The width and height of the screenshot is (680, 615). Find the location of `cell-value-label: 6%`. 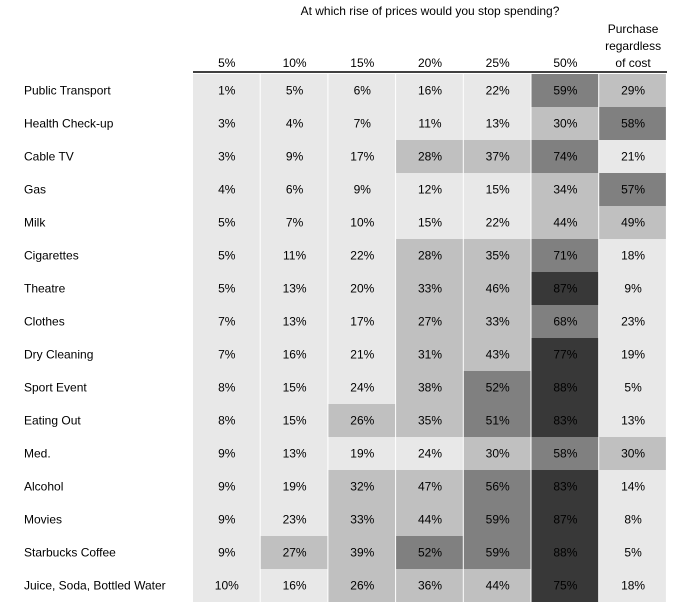

cell-value-label: 6% is located at coordinates (295, 190).